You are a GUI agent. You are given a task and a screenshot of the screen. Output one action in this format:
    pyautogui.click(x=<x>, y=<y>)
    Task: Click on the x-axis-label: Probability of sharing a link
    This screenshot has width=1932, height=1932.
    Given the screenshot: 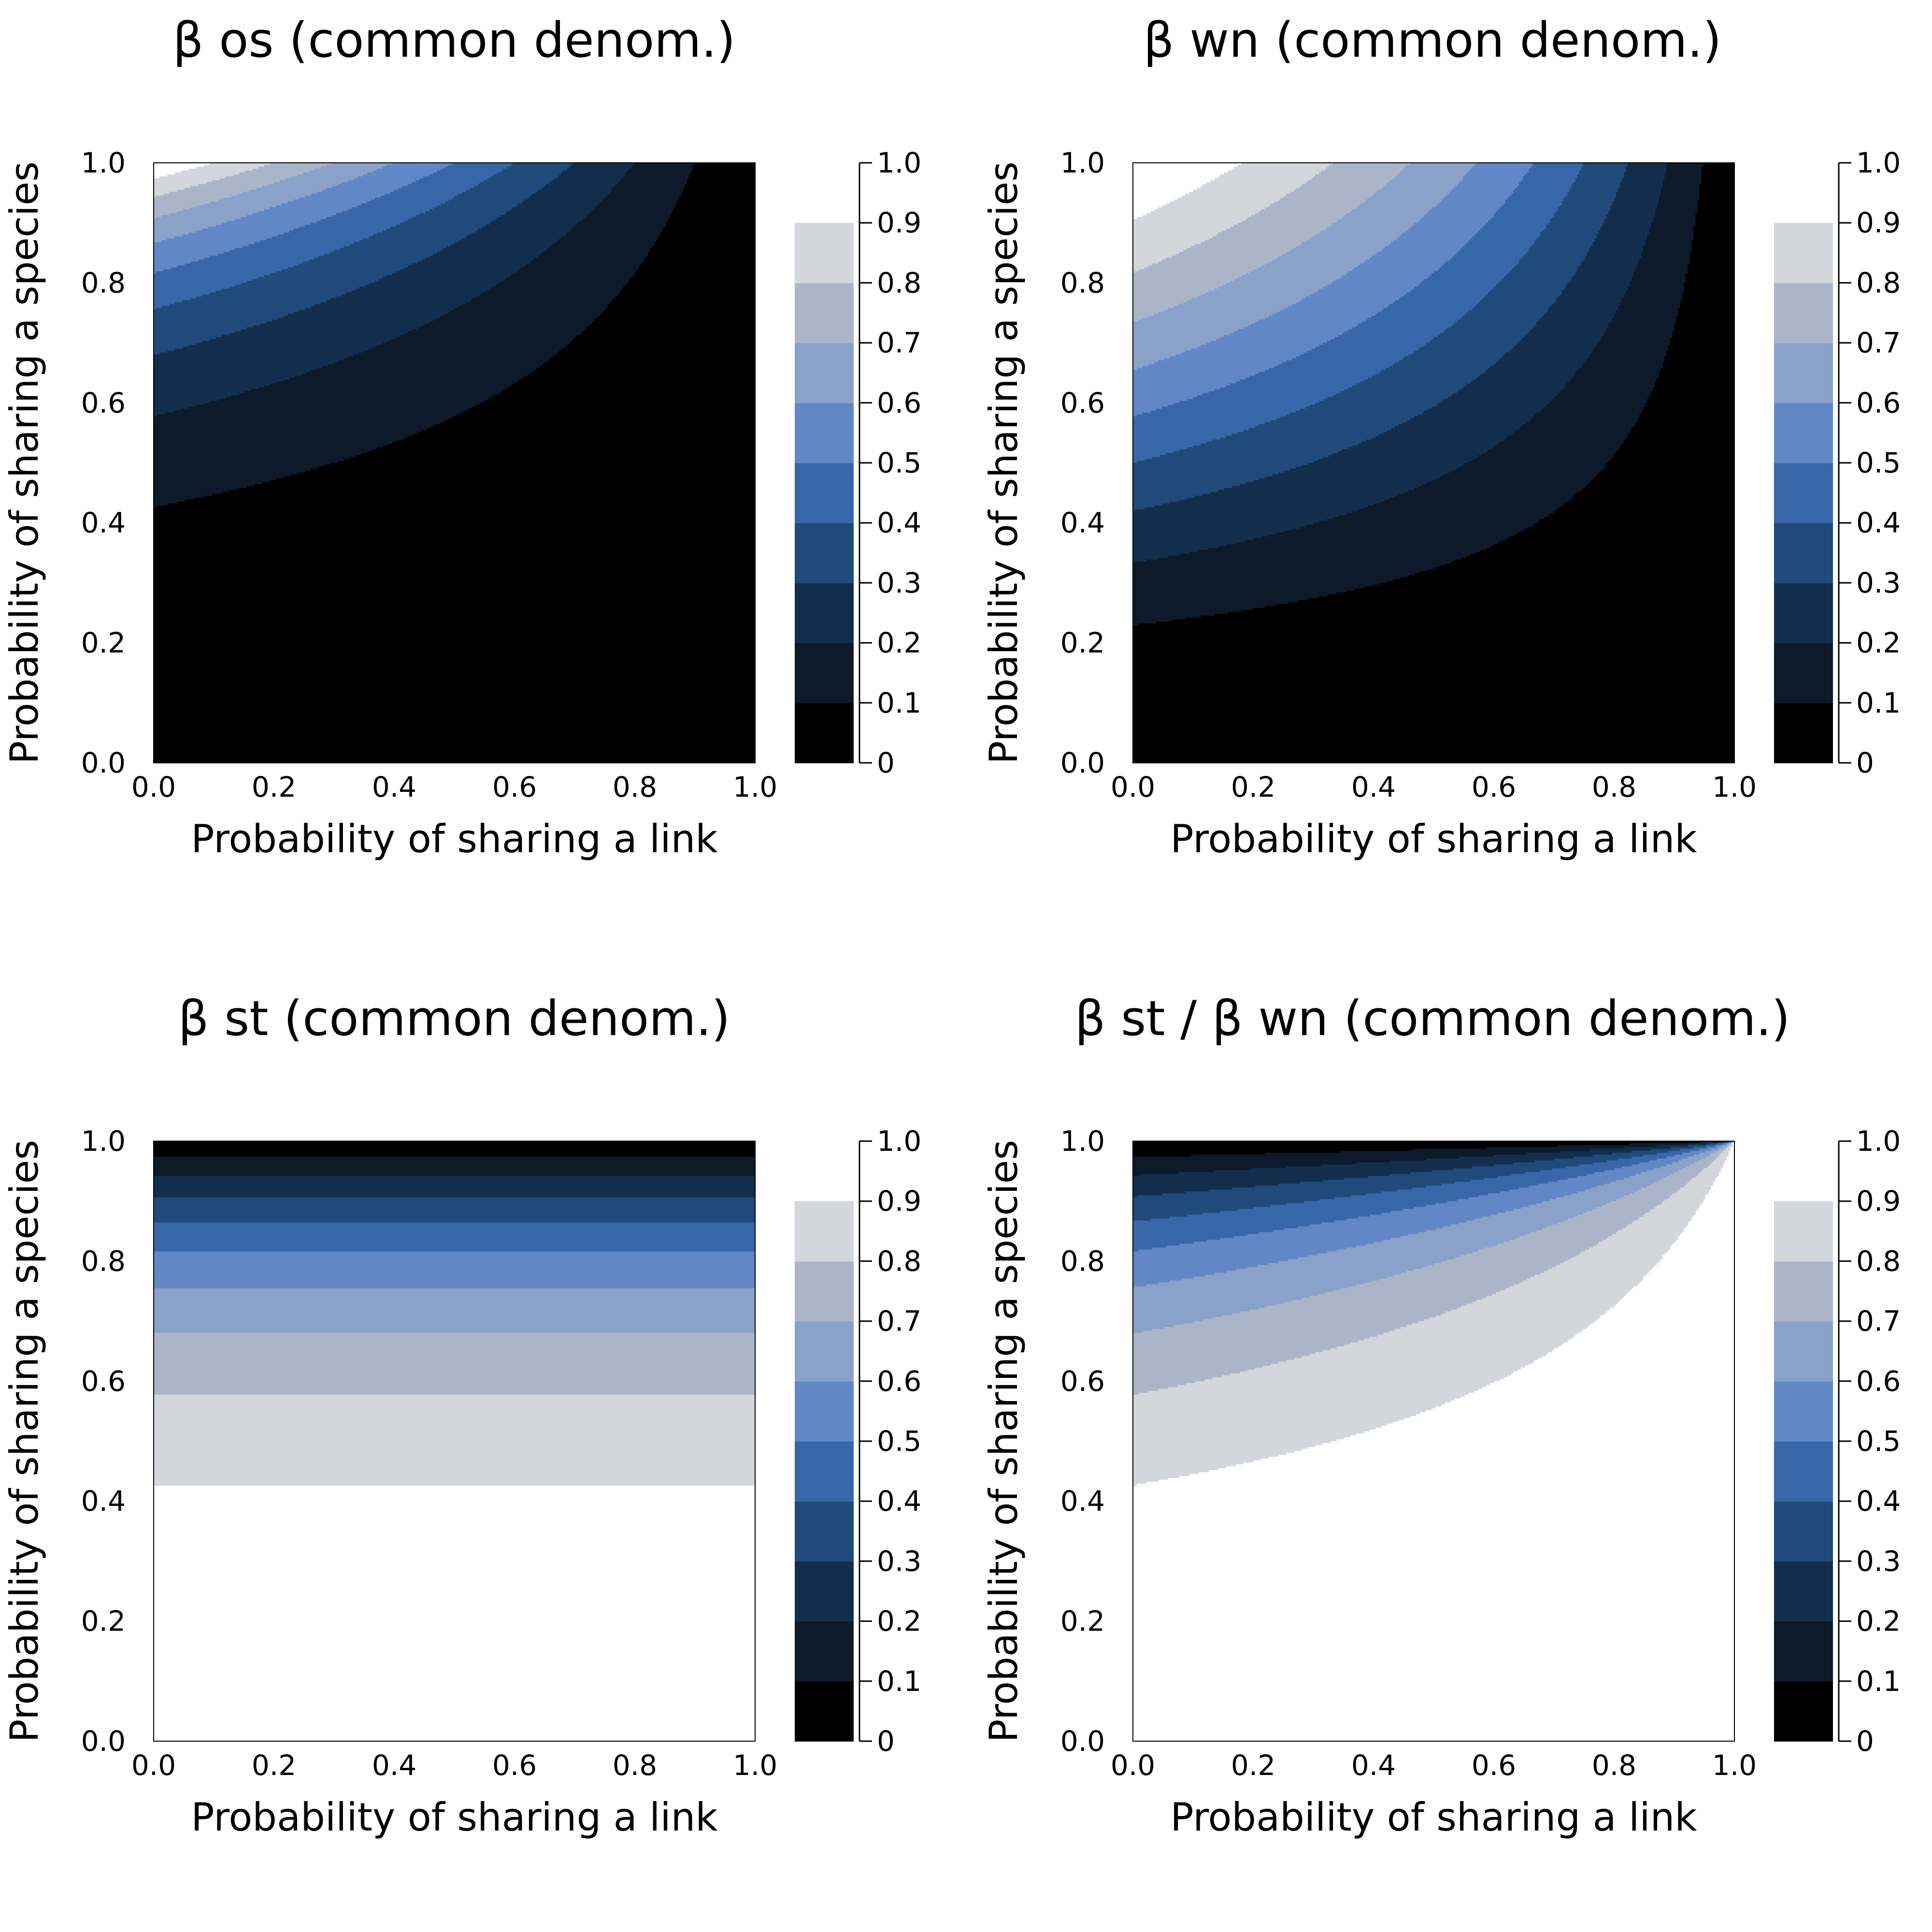 What is the action you would take?
    pyautogui.click(x=1434, y=1818)
    